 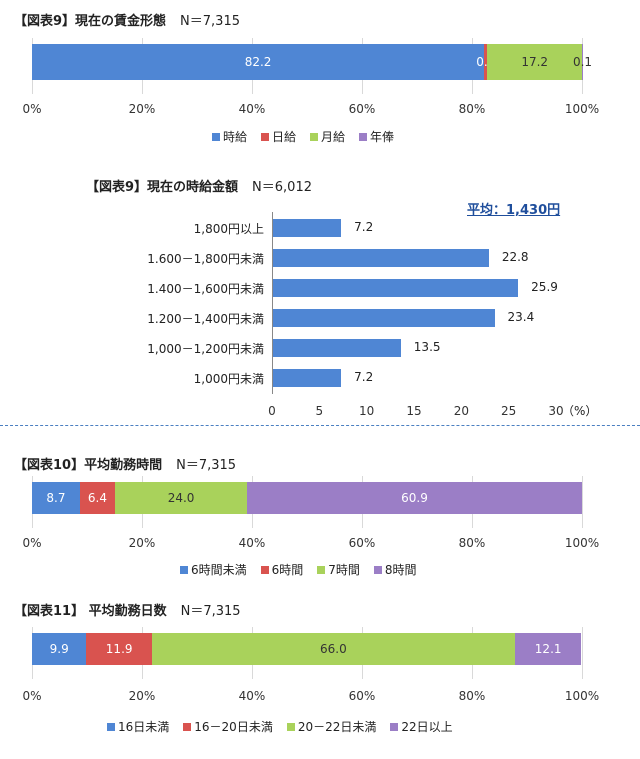 I want to click on chart1-bar-segment: 0.1, so click(x=582, y=62).